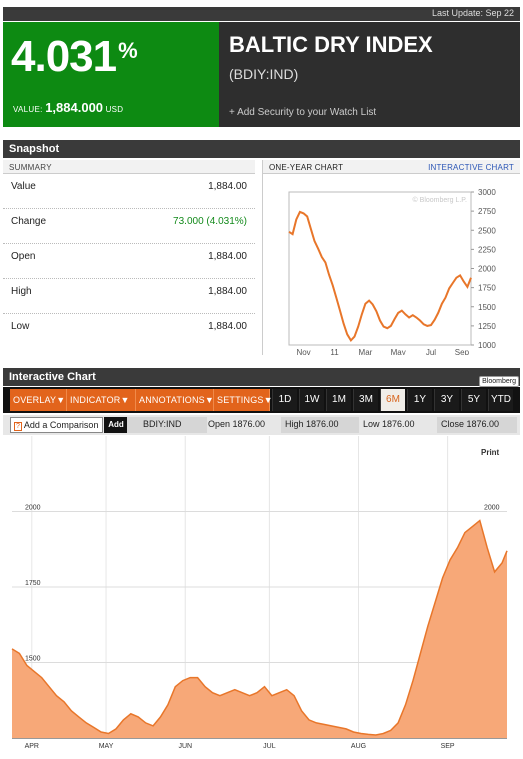 The width and height of the screenshot is (523, 759). What do you see at coordinates (129, 167) in the screenshot?
I see `summary-label: SUMMARY` at bounding box center [129, 167].